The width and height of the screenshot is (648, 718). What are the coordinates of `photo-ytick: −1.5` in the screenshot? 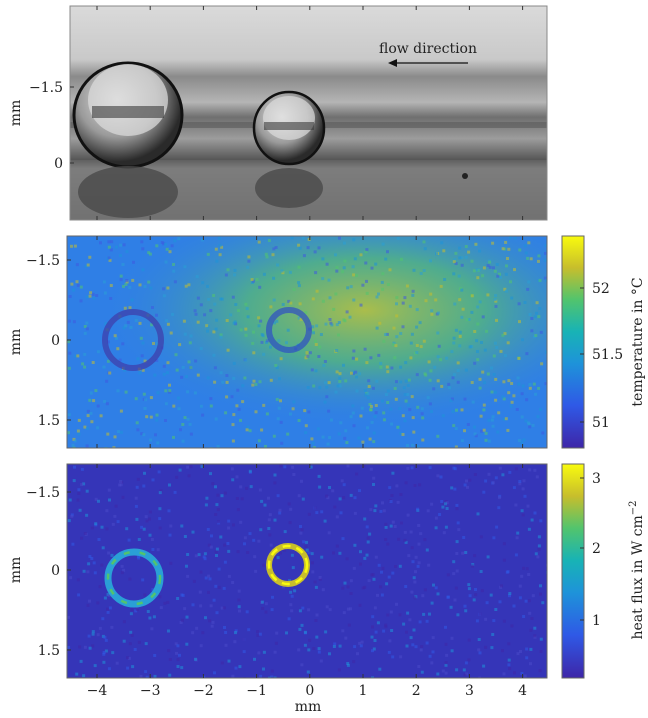 It's located at (46, 88).